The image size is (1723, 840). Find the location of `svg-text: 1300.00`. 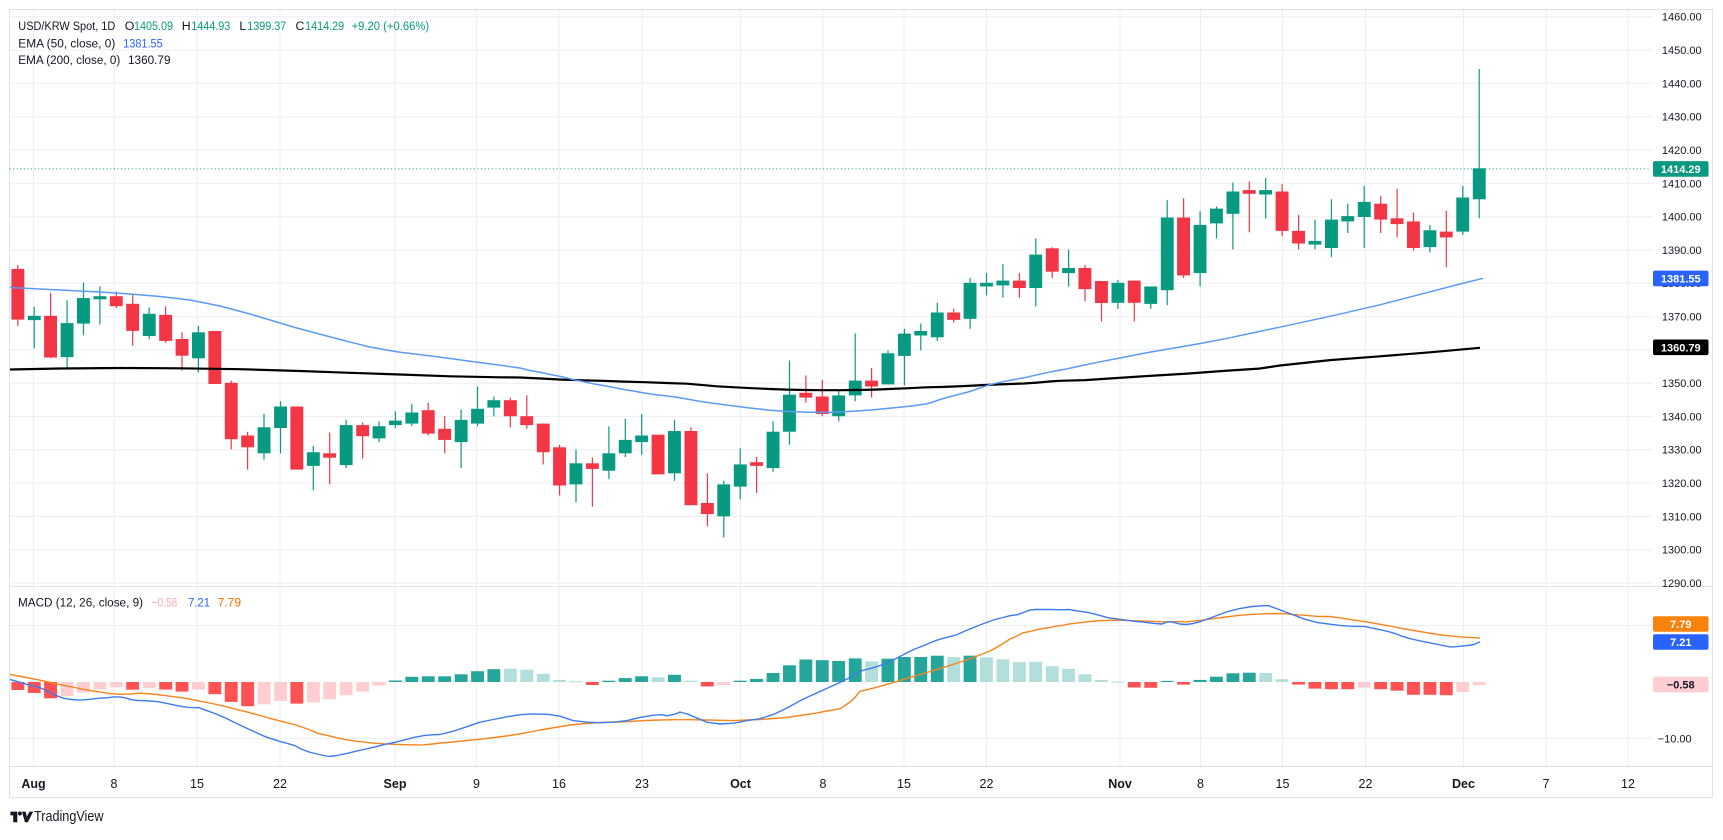

svg-text: 1300.00 is located at coordinates (1682, 551).